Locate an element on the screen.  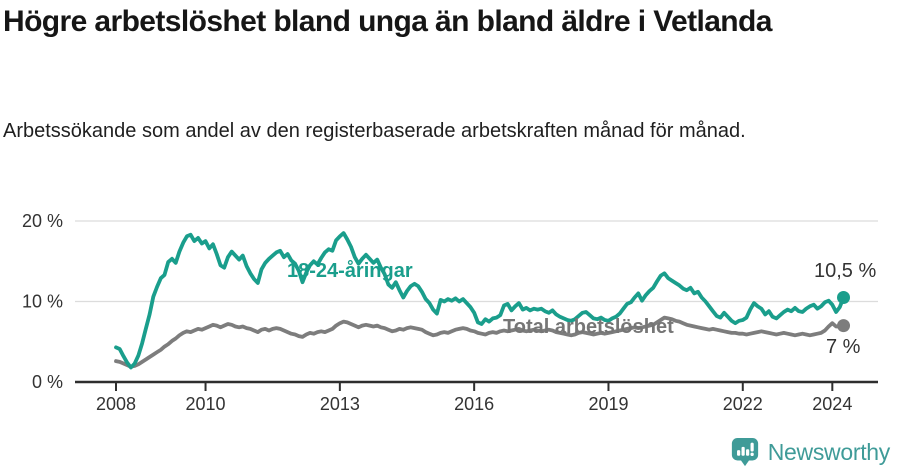
newsworthy-wordmark: Newsworthy is located at coordinates (829, 451).